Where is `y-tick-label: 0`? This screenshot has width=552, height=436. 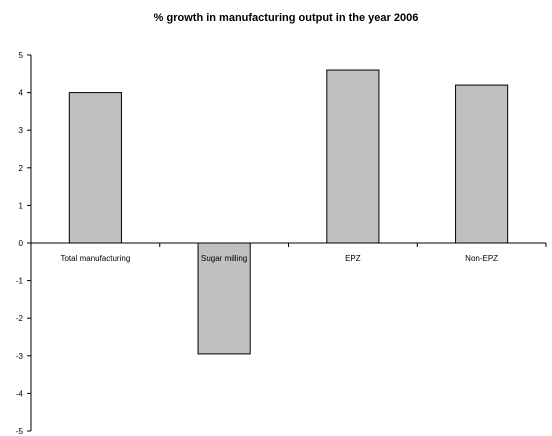
y-tick-label: 0 is located at coordinates (21, 243).